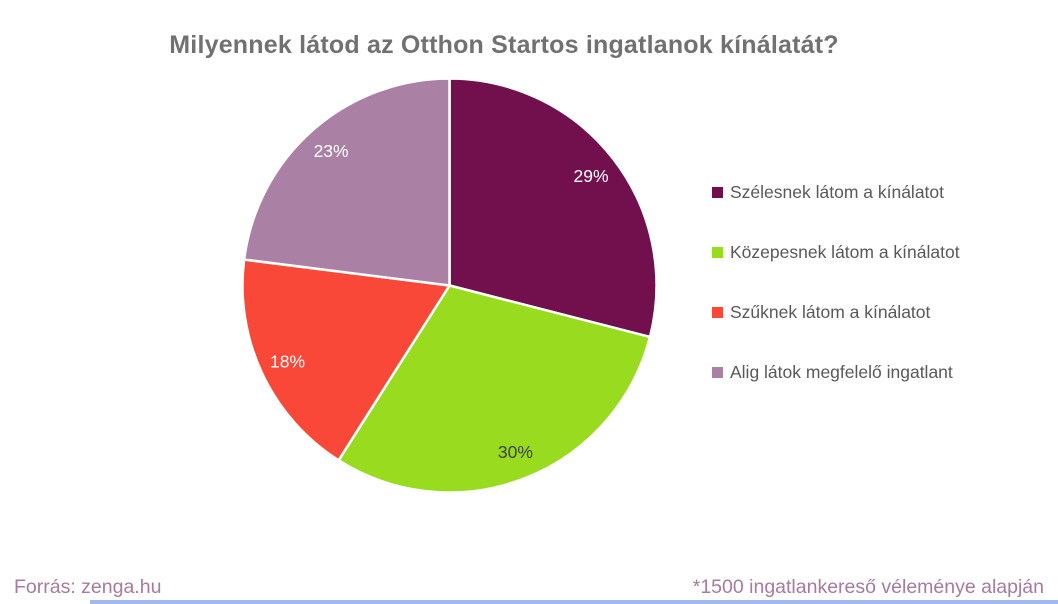  I want to click on legend-item: Szélesnek látom a kínálatot, so click(836, 192).